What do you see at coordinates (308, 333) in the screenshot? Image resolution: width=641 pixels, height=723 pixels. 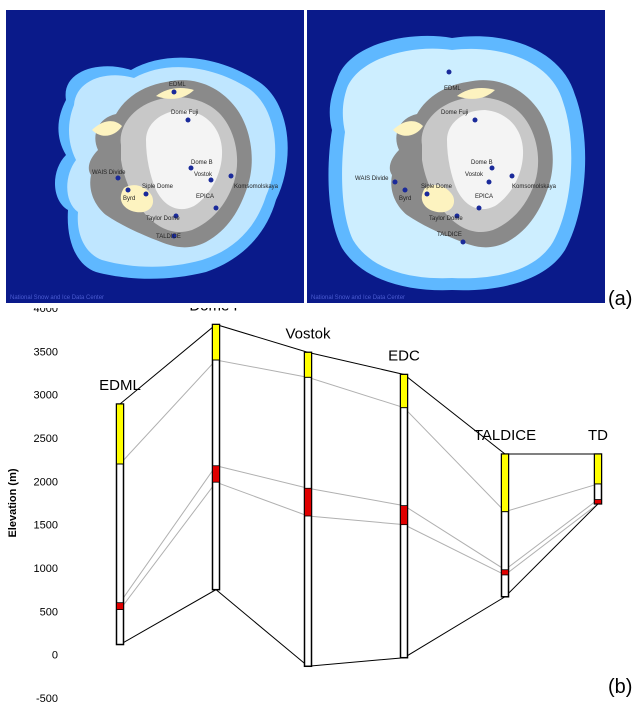 I see `site-name-label: Vostok` at bounding box center [308, 333].